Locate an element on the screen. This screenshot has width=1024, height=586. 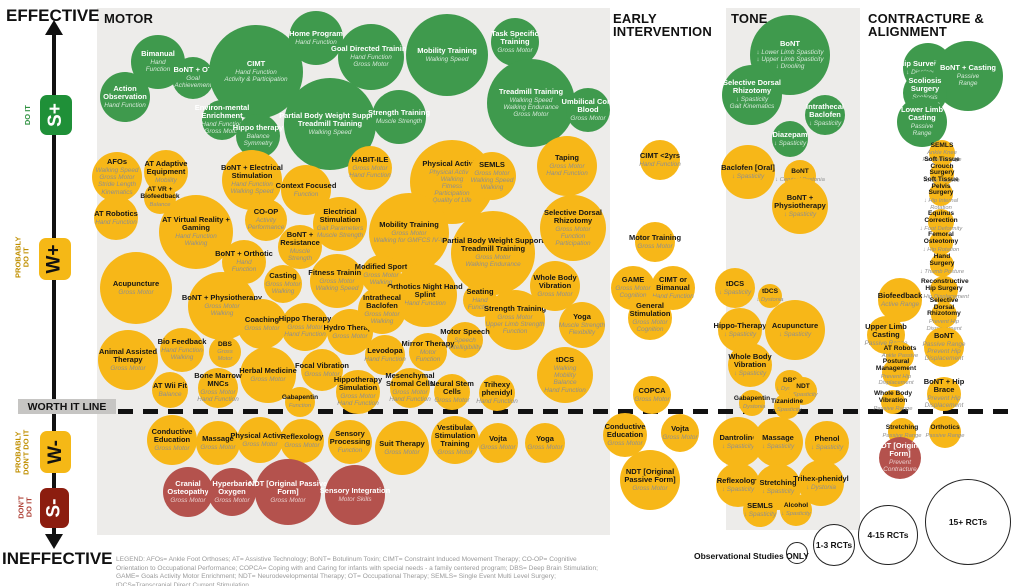
bubble-label: BoNT + Orthotic is located at coordinates (244, 254).